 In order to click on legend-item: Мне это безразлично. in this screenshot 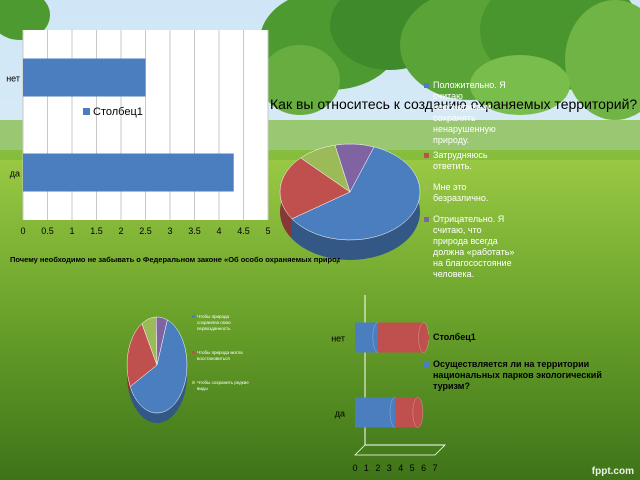, I will do `click(470, 193)`.